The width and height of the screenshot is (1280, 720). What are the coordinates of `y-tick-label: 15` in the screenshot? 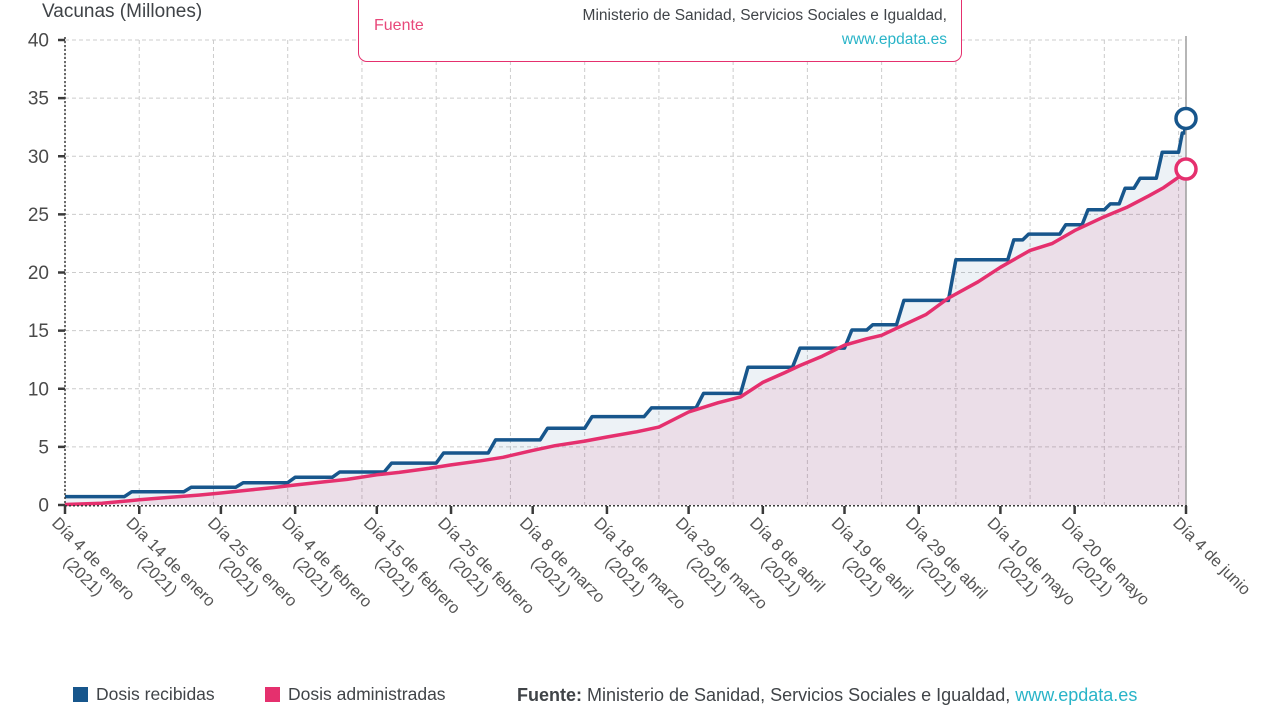 It's located at (38, 331).